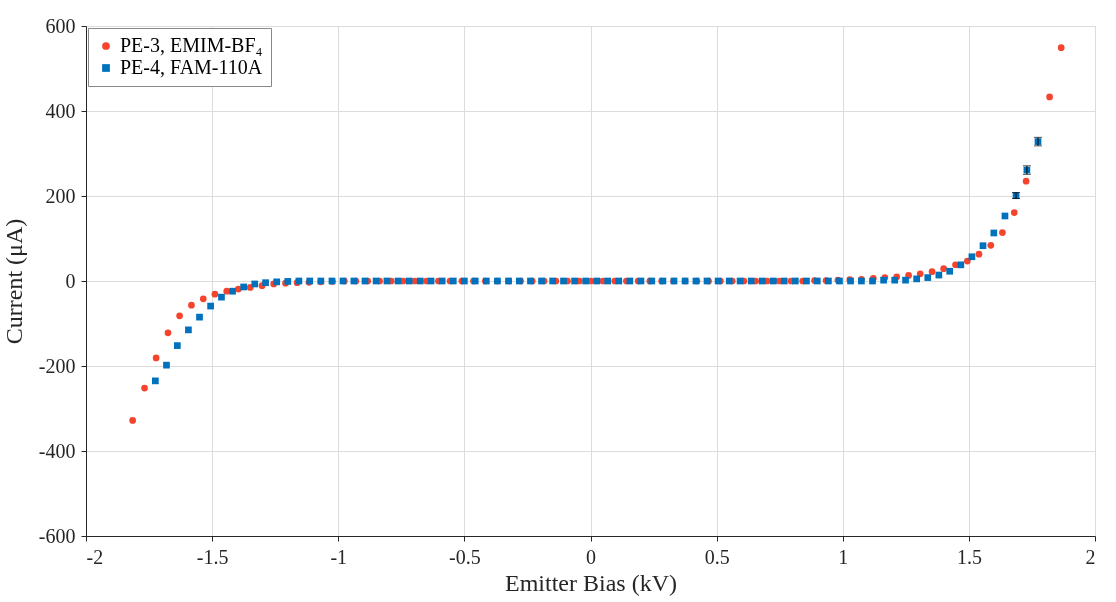  What do you see at coordinates (60, 195) in the screenshot?
I see `y-tick-label: 200` at bounding box center [60, 195].